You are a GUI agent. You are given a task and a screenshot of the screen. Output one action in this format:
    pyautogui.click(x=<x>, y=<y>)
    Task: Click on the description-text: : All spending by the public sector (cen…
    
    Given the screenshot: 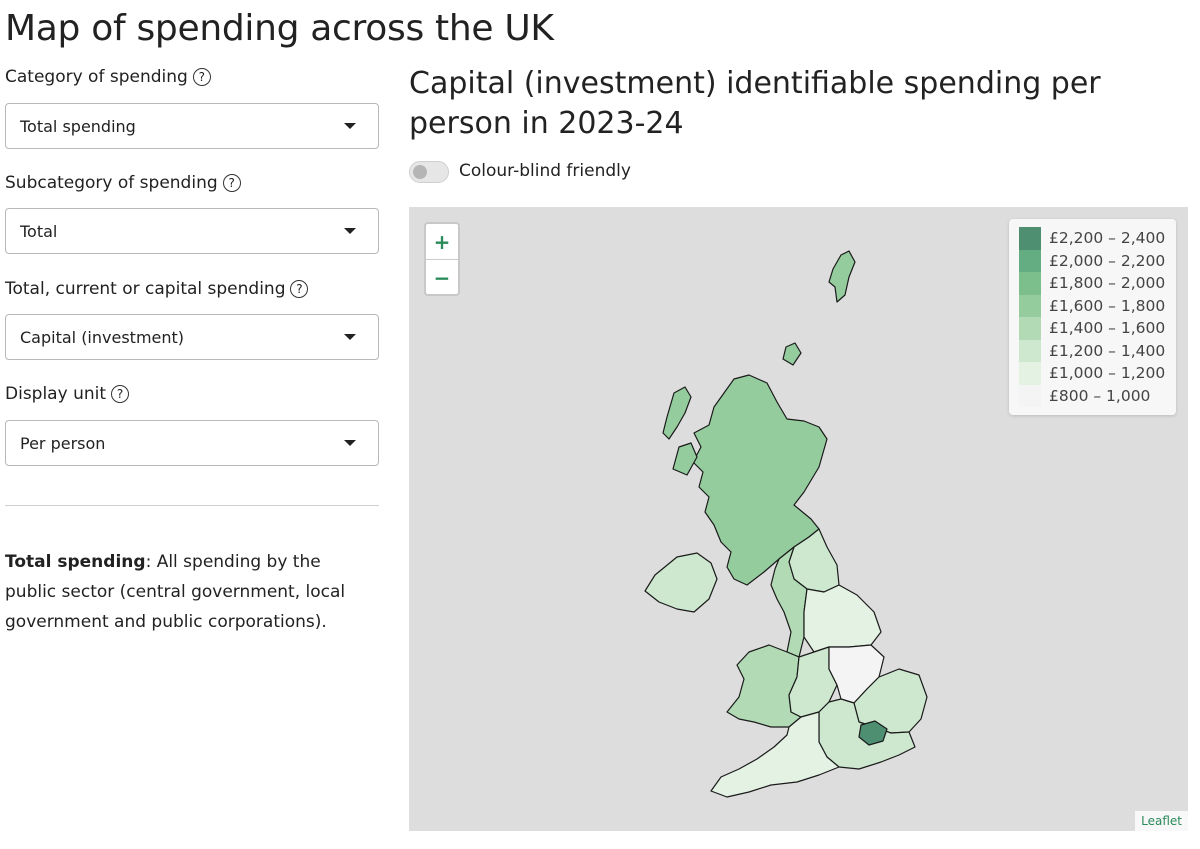 What is the action you would take?
    pyautogui.click(x=175, y=592)
    